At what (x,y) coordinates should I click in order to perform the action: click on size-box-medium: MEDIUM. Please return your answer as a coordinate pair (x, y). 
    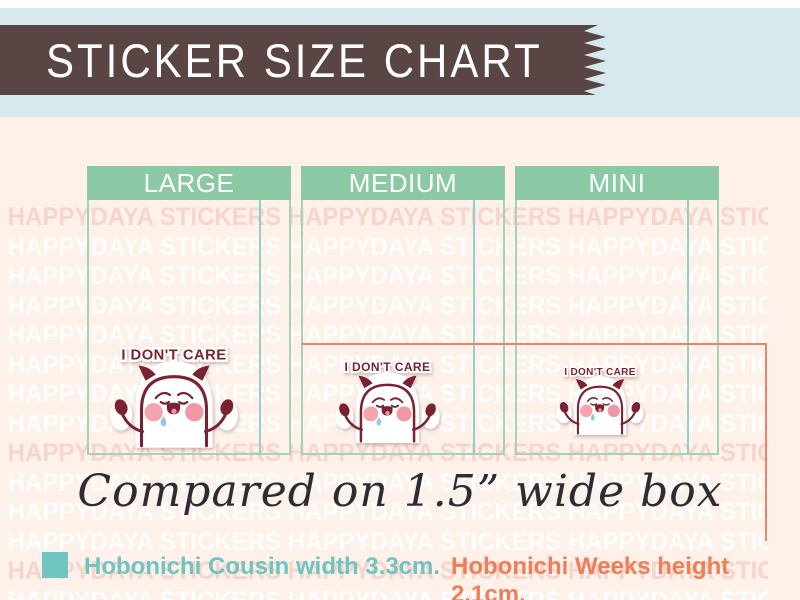
    Looking at the image, I should click on (403, 310).